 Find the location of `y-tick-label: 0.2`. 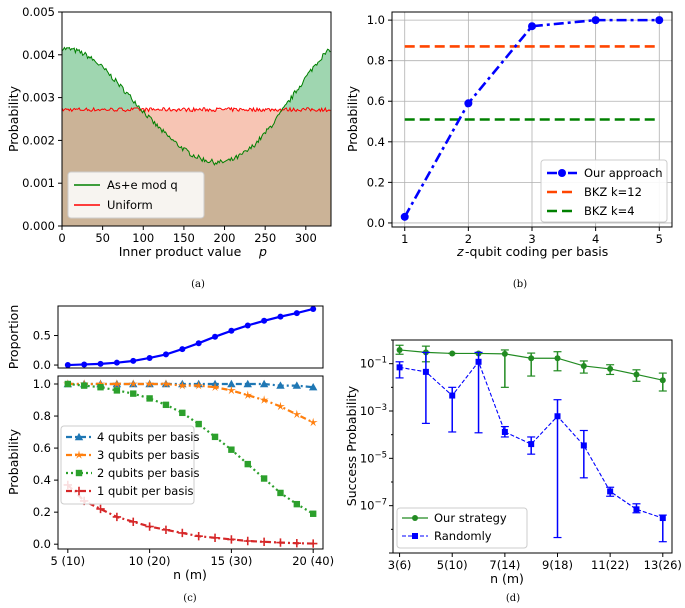

y-tick-label: 0.2 is located at coordinates (376, 182).